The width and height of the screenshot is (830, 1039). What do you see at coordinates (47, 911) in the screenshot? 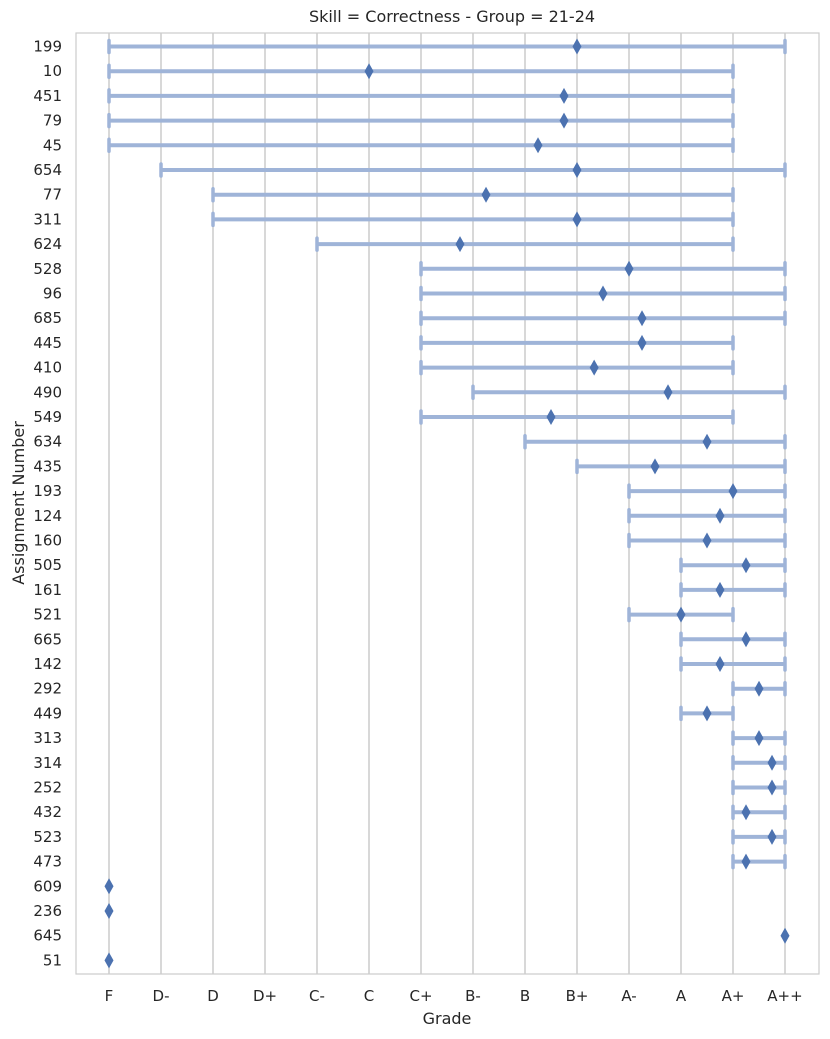
I see `y-tick-label: 236` at bounding box center [47, 911].